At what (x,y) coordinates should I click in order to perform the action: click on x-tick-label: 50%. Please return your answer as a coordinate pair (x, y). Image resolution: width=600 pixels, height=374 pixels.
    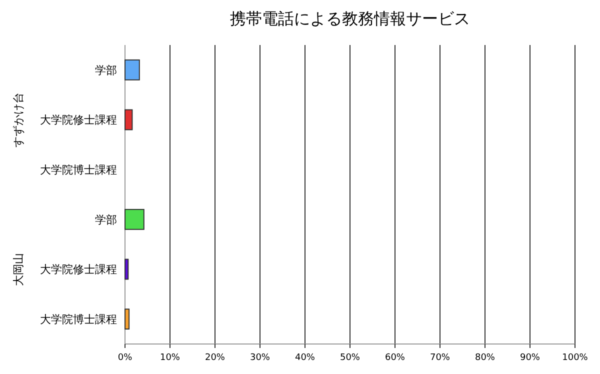
    Looking at the image, I should click on (350, 358).